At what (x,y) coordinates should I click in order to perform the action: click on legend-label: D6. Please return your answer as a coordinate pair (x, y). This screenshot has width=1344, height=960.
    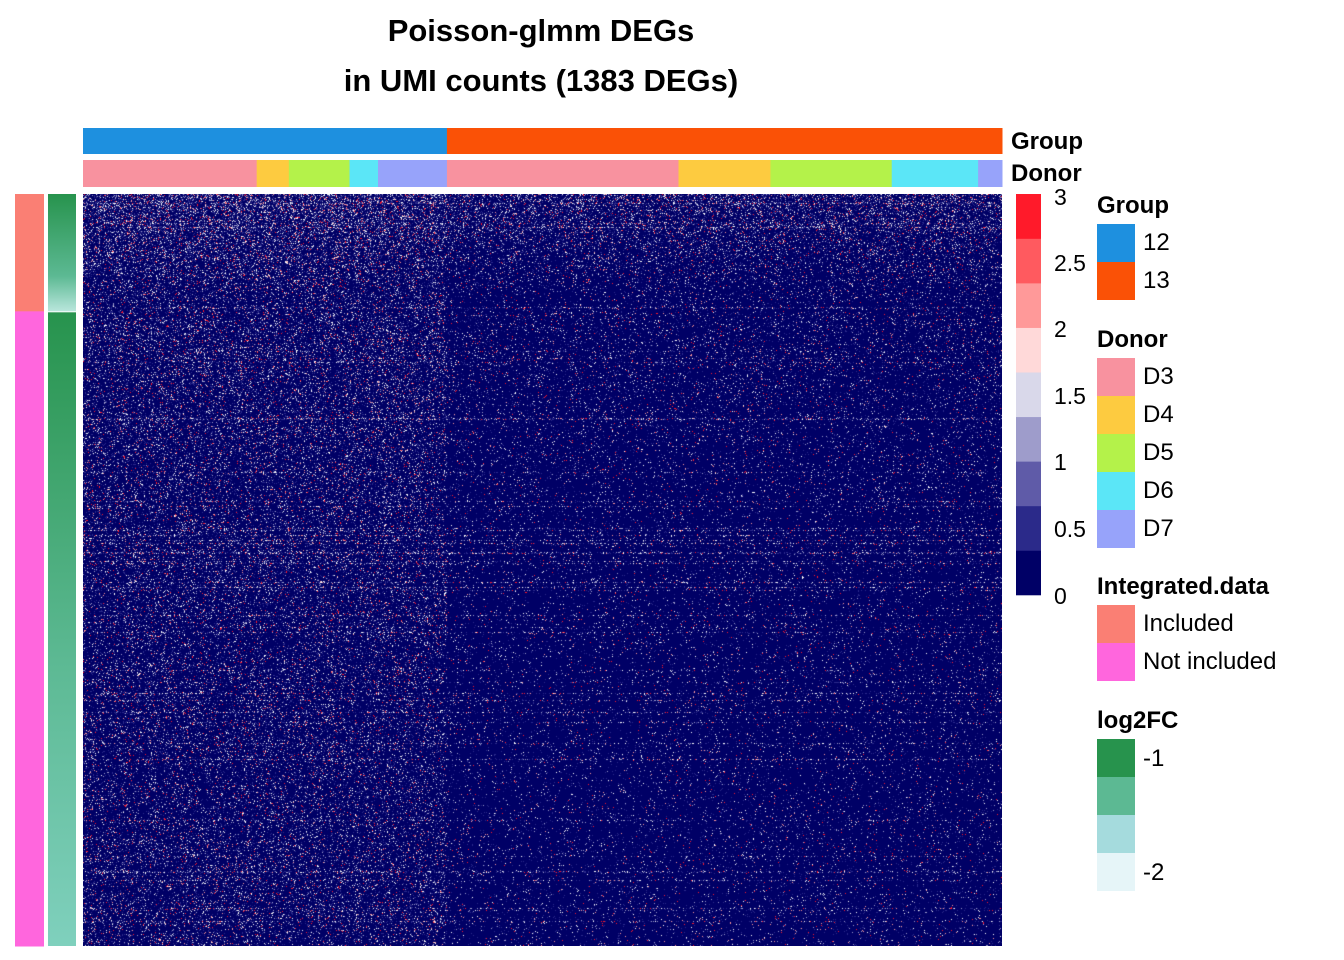
    Looking at the image, I should click on (1158, 490).